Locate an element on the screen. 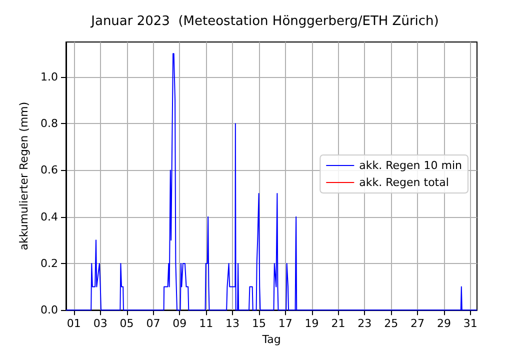  chart-title: Januar 2023 (Meteostation Hönggerberg/ETH Zürich) is located at coordinates (264, 21).